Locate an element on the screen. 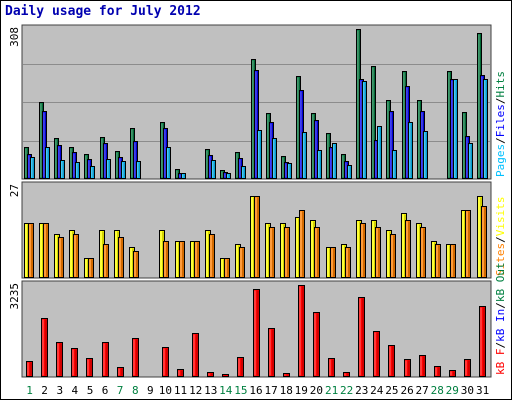 The height and width of the screenshot is (400, 512). day-label: 26 is located at coordinates (406, 390).